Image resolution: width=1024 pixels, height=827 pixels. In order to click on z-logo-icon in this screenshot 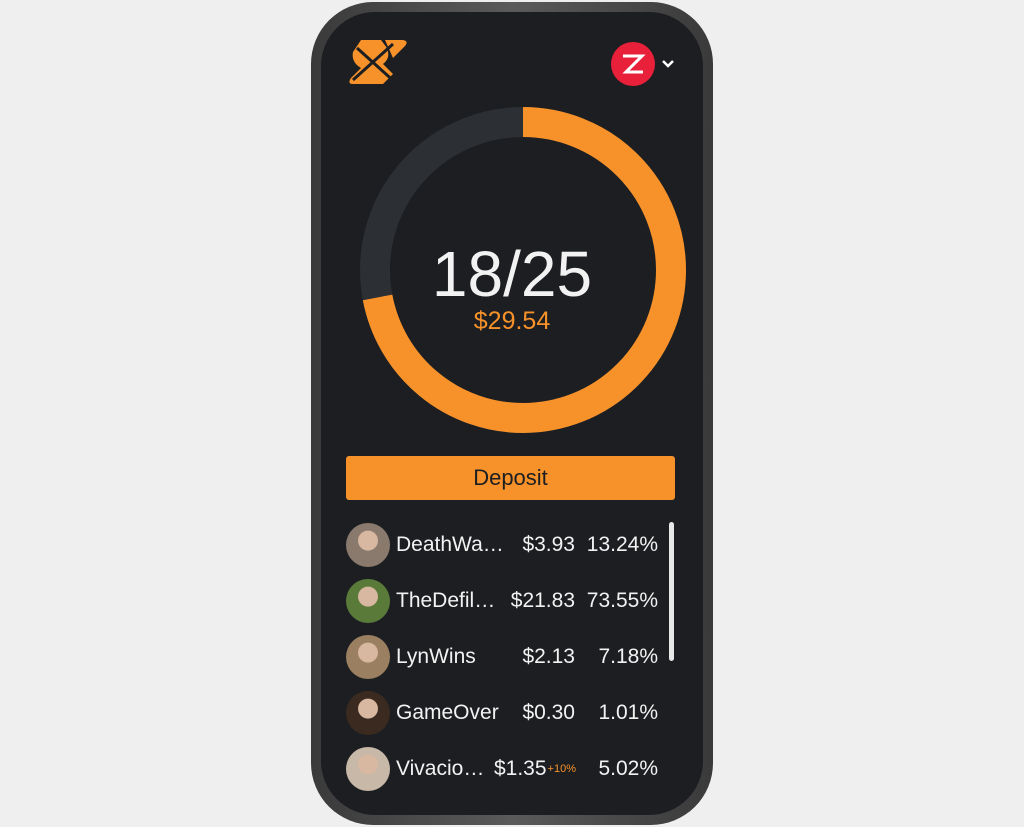, I will do `click(634, 64)`.